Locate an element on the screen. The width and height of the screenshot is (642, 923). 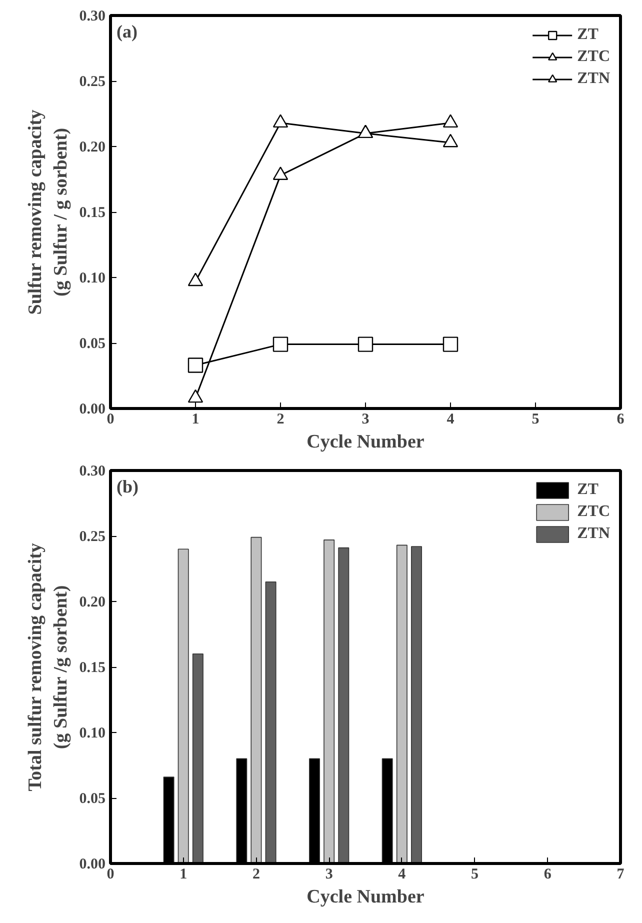
annotation: (b) is located at coordinates (127, 486).